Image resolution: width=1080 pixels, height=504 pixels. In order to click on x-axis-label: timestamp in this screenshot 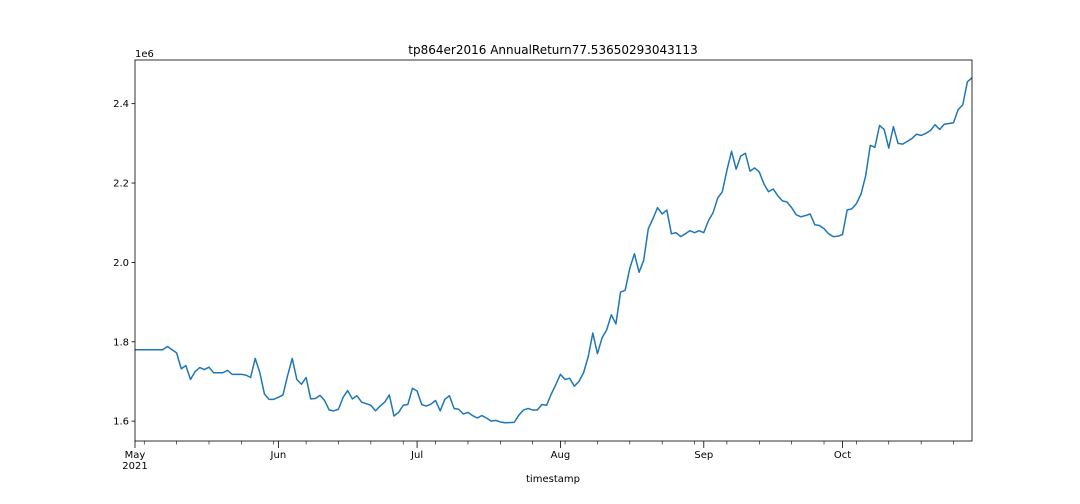, I will do `click(553, 479)`.